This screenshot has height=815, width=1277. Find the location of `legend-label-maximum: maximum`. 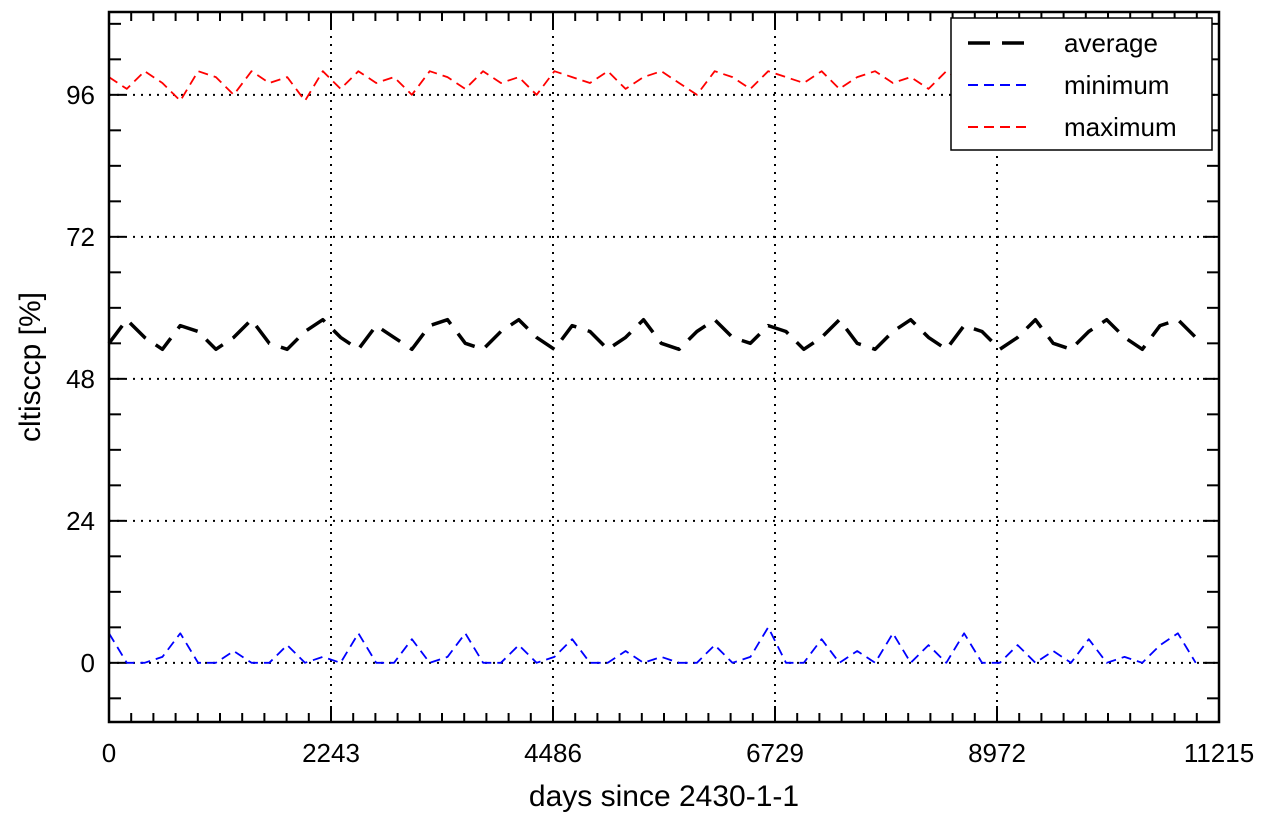

legend-label-maximum: maximum is located at coordinates (1120, 127).